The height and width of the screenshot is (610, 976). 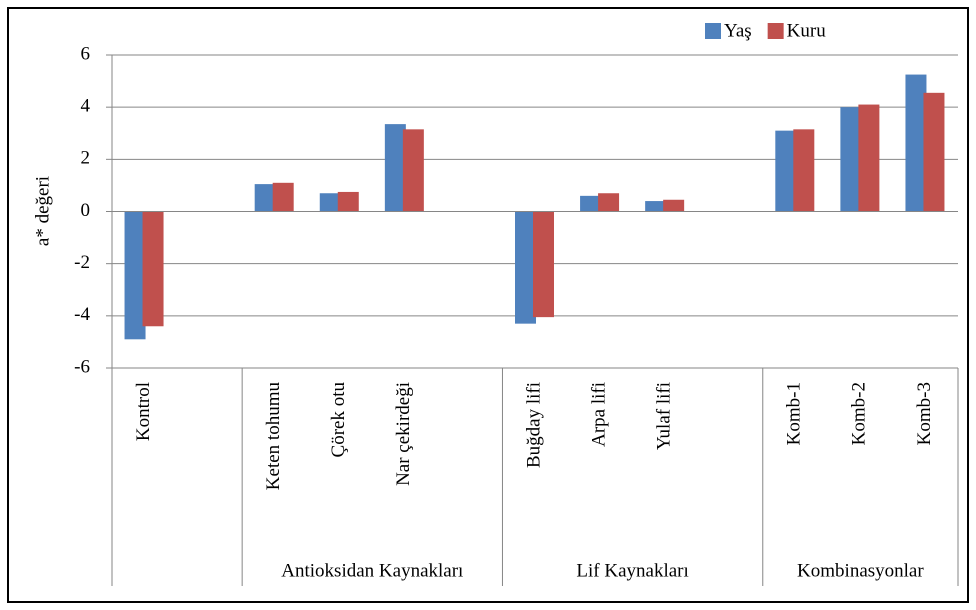 I want to click on group-label: Antioksidan Kaynakları, so click(x=372, y=570).